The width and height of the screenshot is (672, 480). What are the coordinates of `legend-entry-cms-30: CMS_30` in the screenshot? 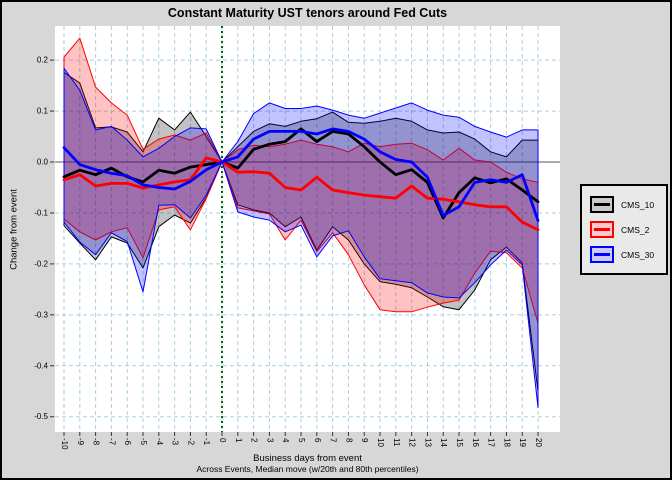 It's located at (628, 254).